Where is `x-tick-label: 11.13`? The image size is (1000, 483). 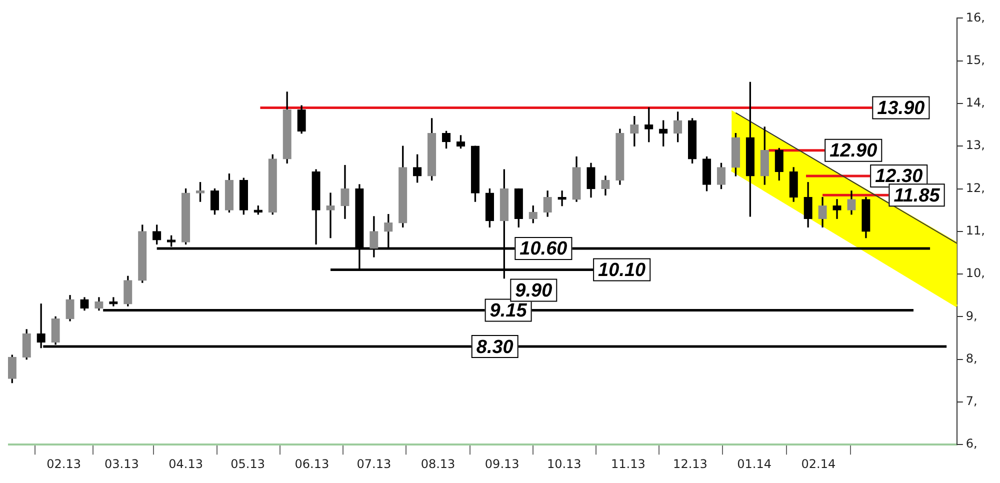
x-tick-label: 11.13 is located at coordinates (628, 463).